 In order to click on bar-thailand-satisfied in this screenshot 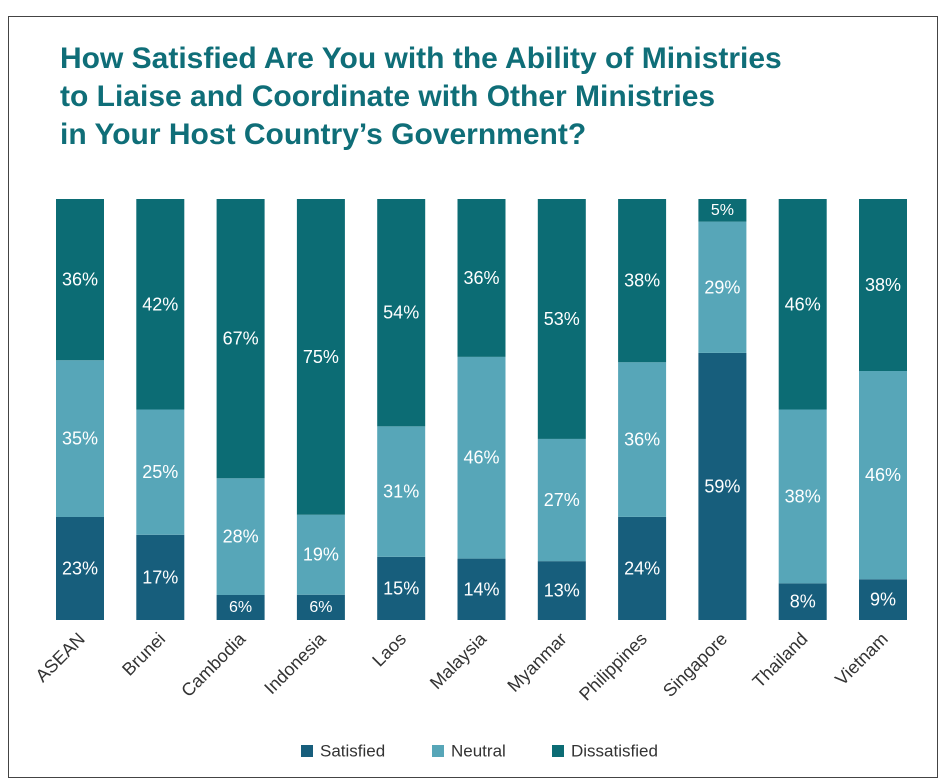, I will do `click(802, 601)`.